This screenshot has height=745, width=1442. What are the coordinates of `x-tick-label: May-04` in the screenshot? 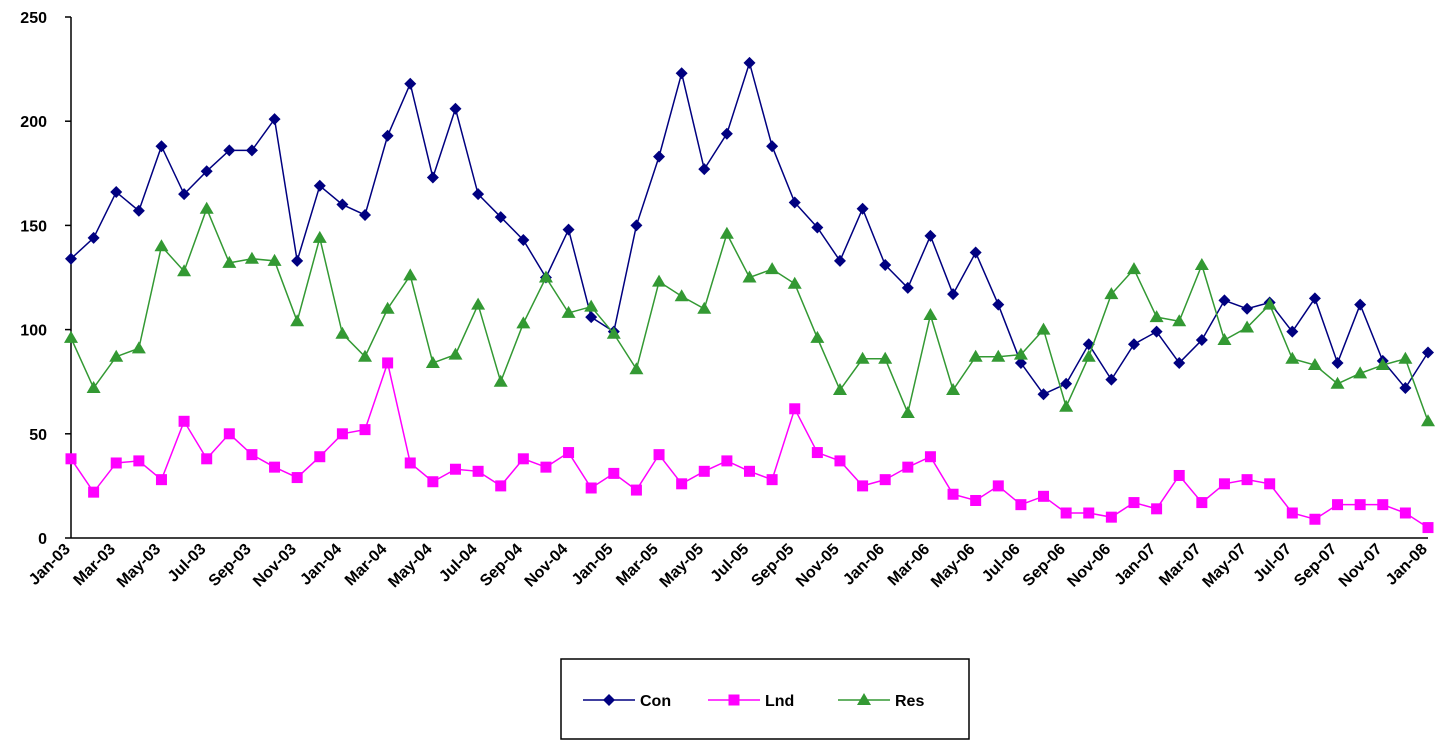 It's located at (410, 566).